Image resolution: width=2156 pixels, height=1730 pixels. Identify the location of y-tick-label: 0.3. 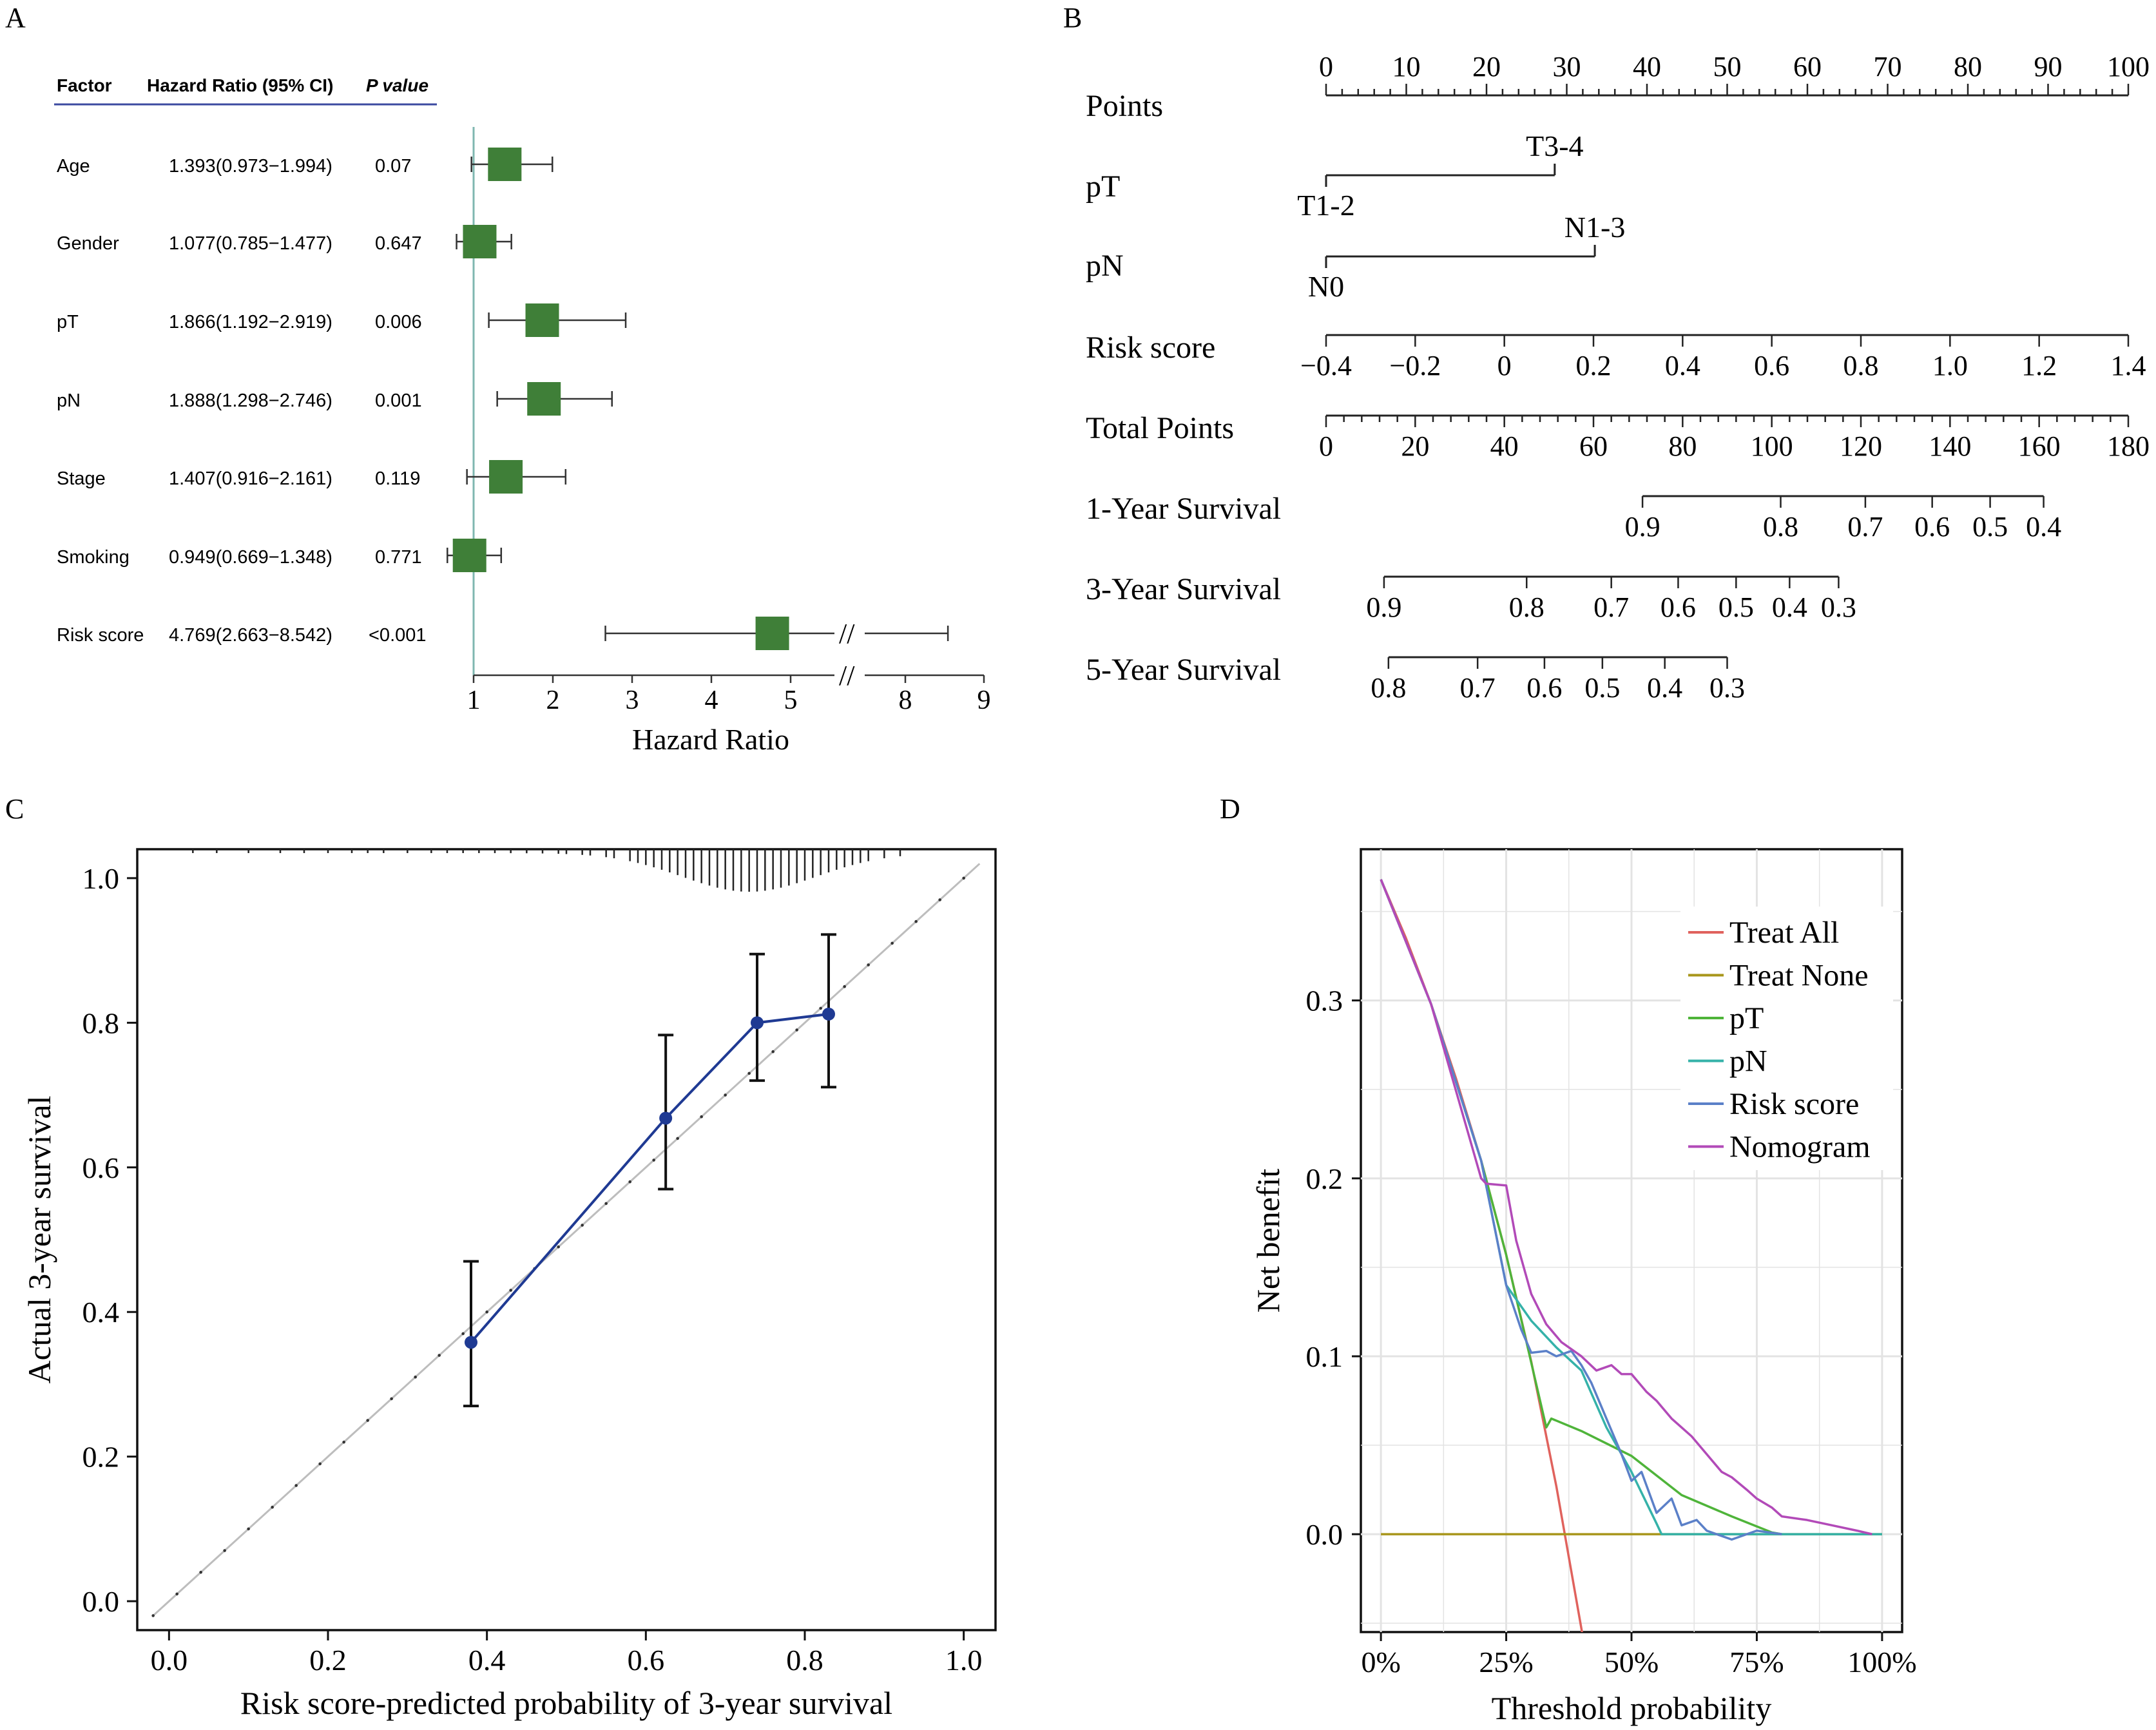
(1324, 1001).